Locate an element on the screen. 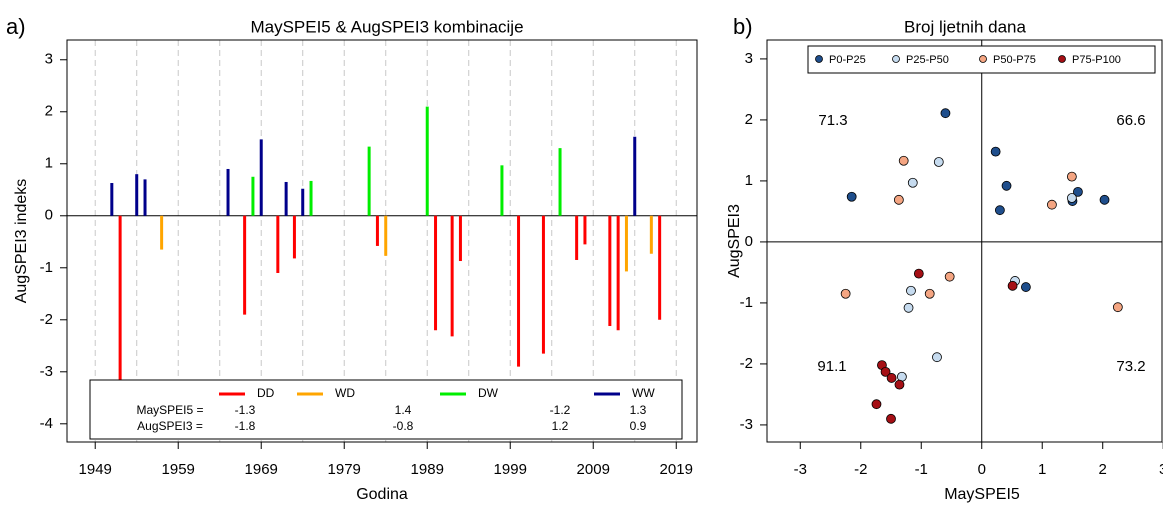 This screenshot has width=1163, height=506. x-tick-label: 3 is located at coordinates (1161, 469).